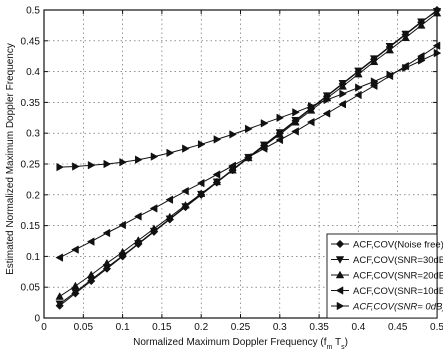  Describe the element at coordinates (387, 291) in the screenshot. I see `legend-item: ACF,COV(SNR=10dB)` at that location.